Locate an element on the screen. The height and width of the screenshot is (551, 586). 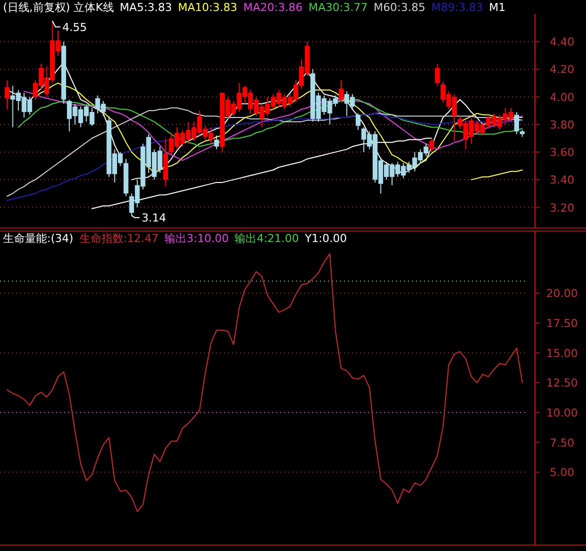
y-tick-label: 3.80 is located at coordinates (562, 125).